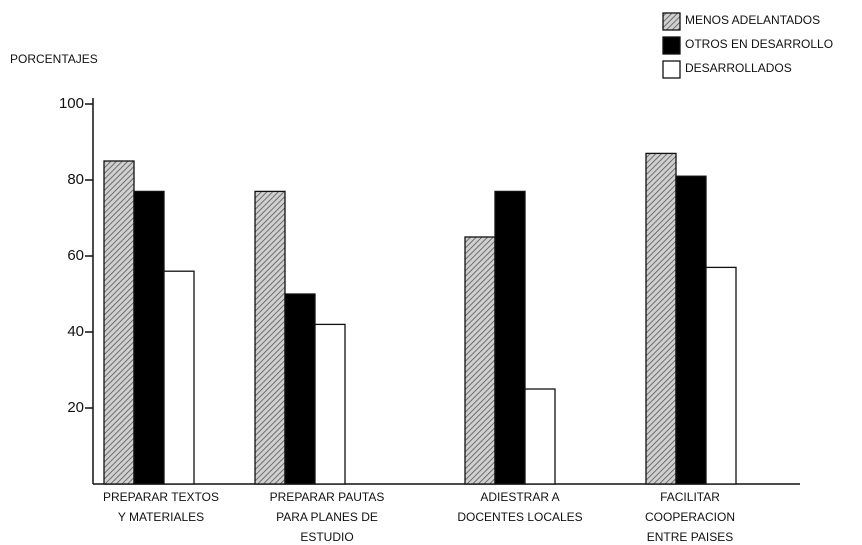  I want to click on y-tick-label: 20, so click(75, 407).